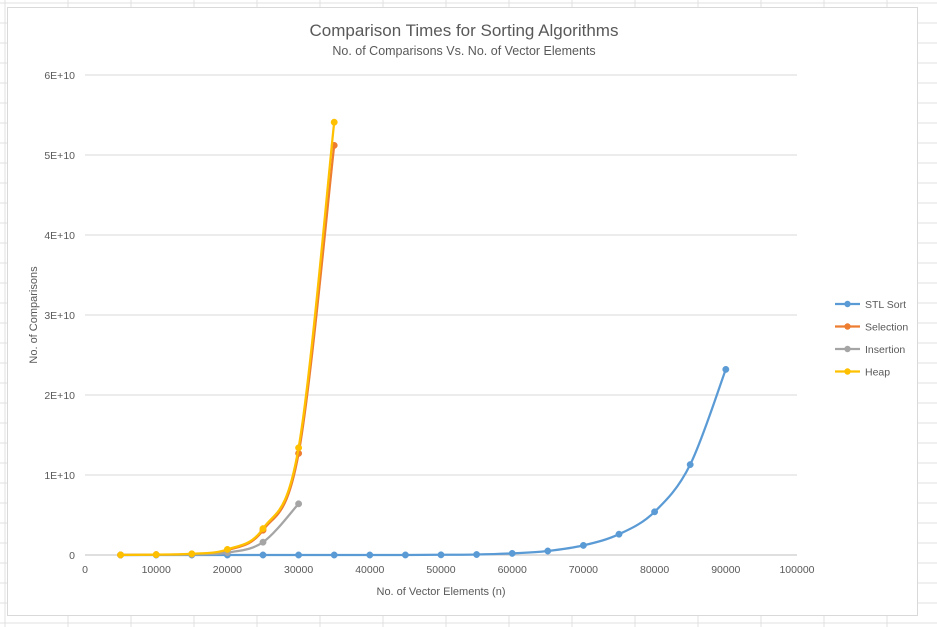  I want to click on legend-label: STL Sort, so click(885, 305).